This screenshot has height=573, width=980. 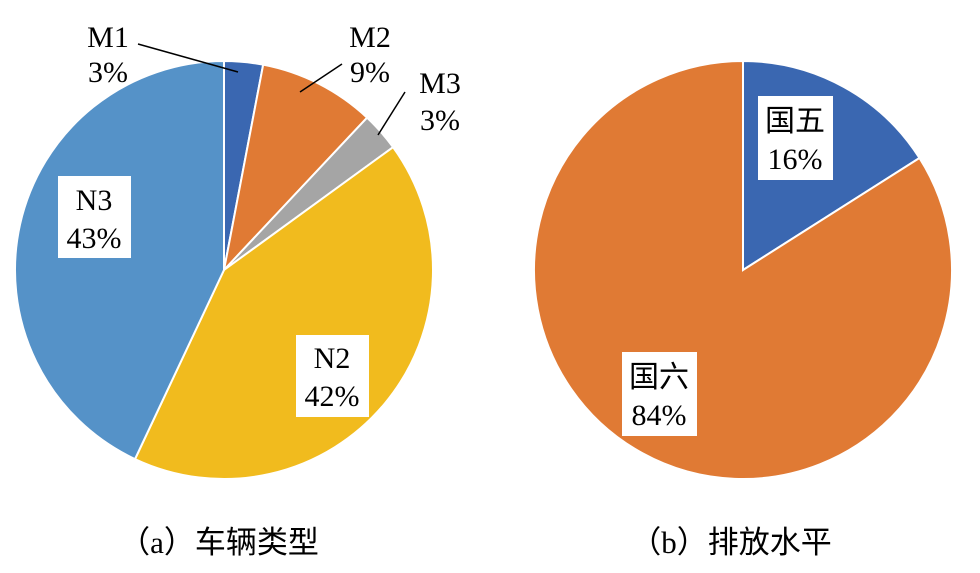 What do you see at coordinates (370, 37) in the screenshot?
I see `slice-name-m2: M2` at bounding box center [370, 37].